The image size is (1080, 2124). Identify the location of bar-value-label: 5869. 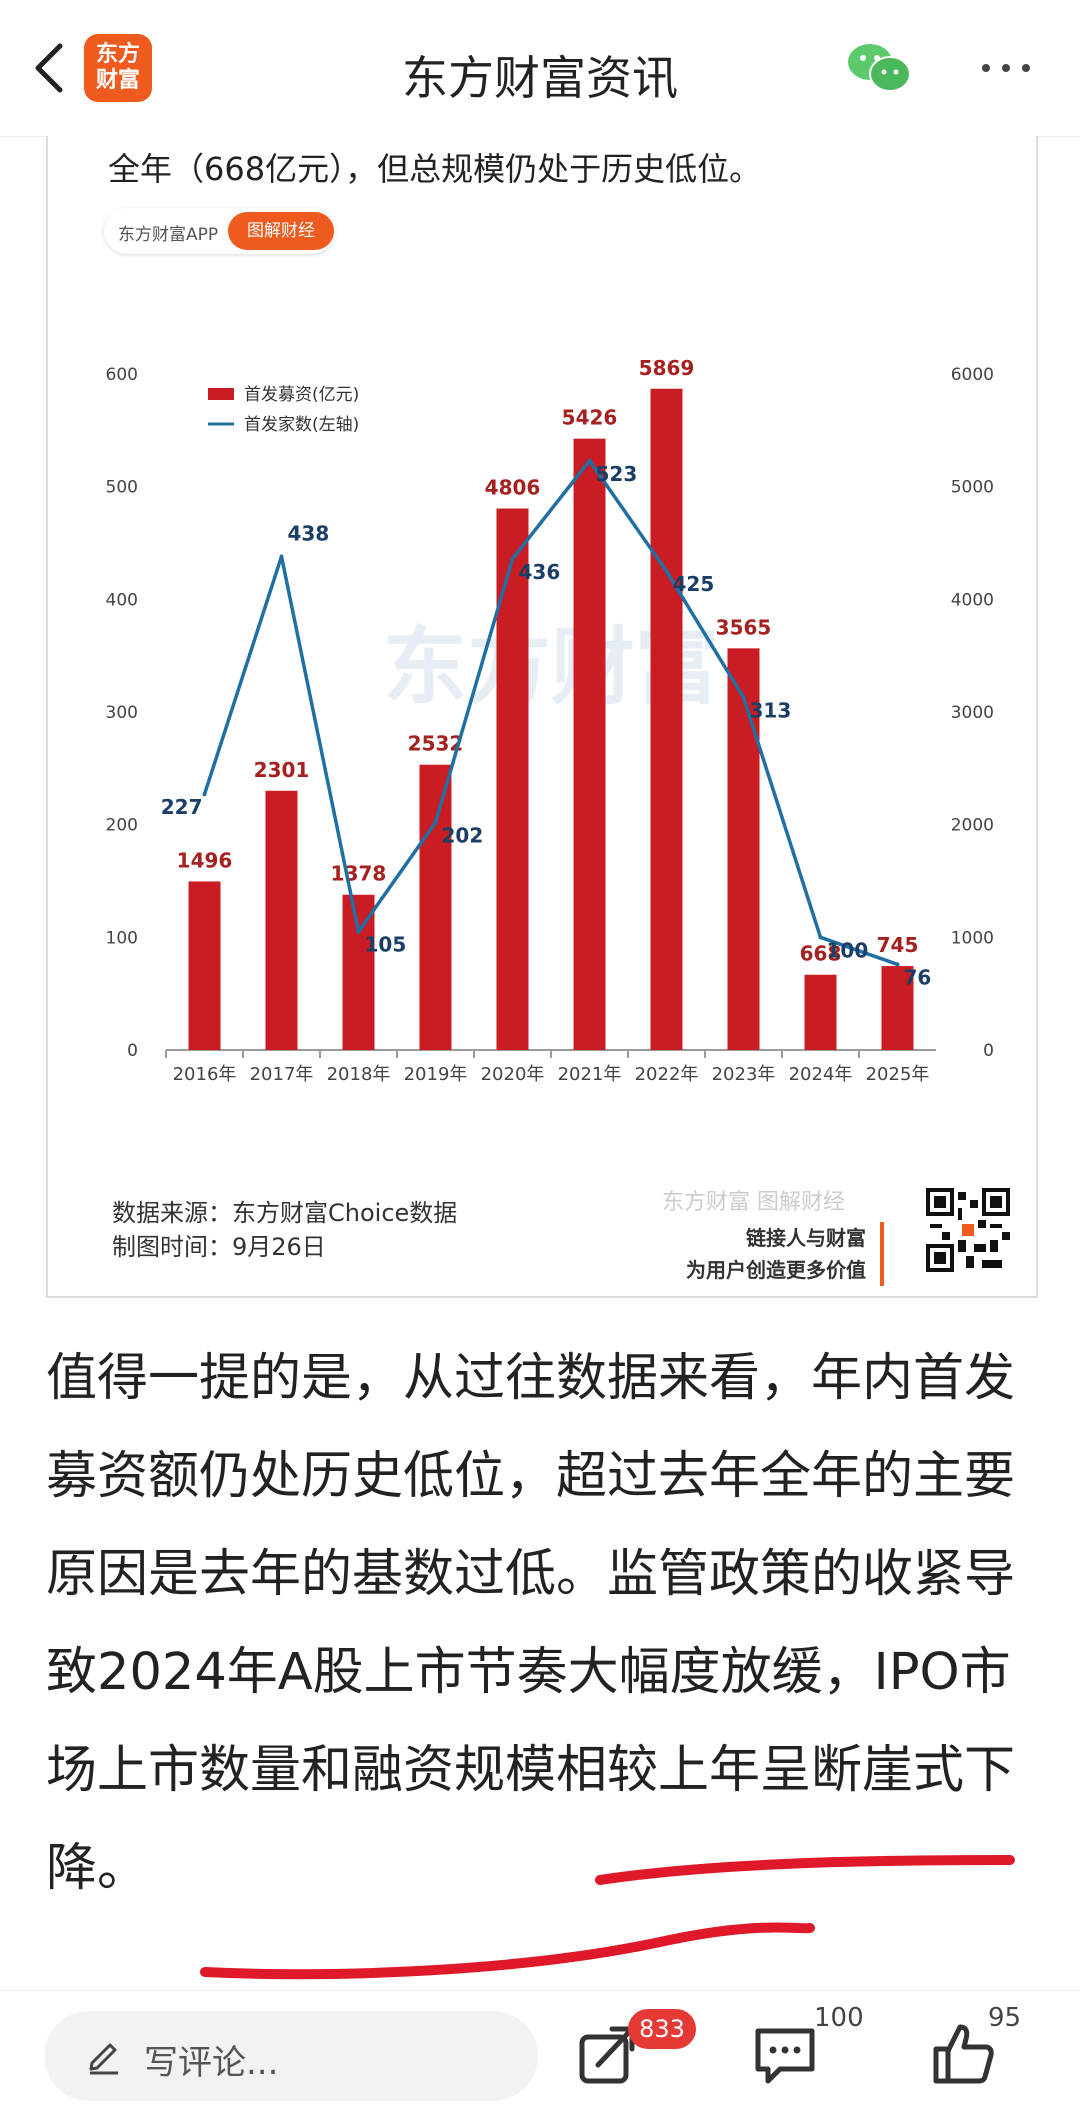
(667, 368).